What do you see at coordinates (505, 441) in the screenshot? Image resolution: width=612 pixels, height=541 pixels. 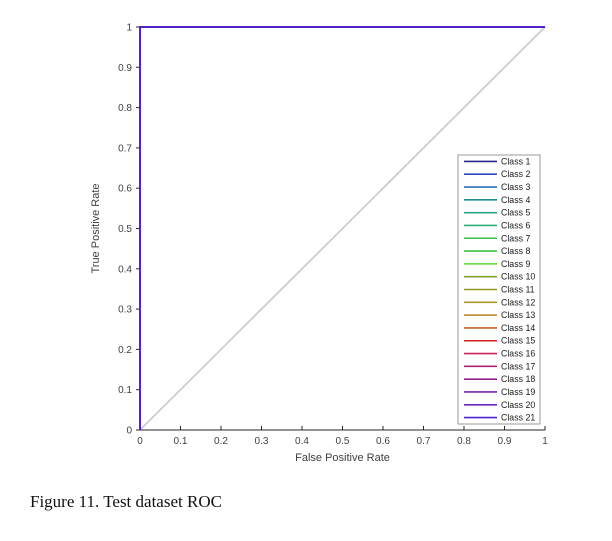 I see `x-tick-label: 0.9` at bounding box center [505, 441].